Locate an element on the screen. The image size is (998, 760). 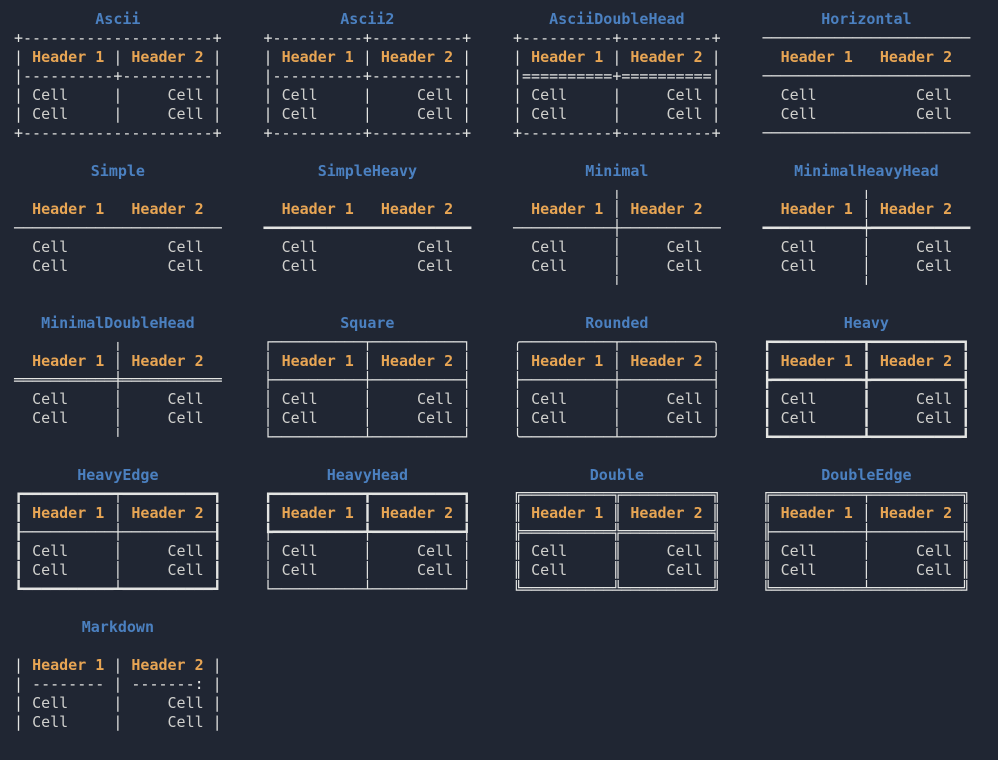
table-title: AsciiDoubleHead is located at coordinates (617, 19).